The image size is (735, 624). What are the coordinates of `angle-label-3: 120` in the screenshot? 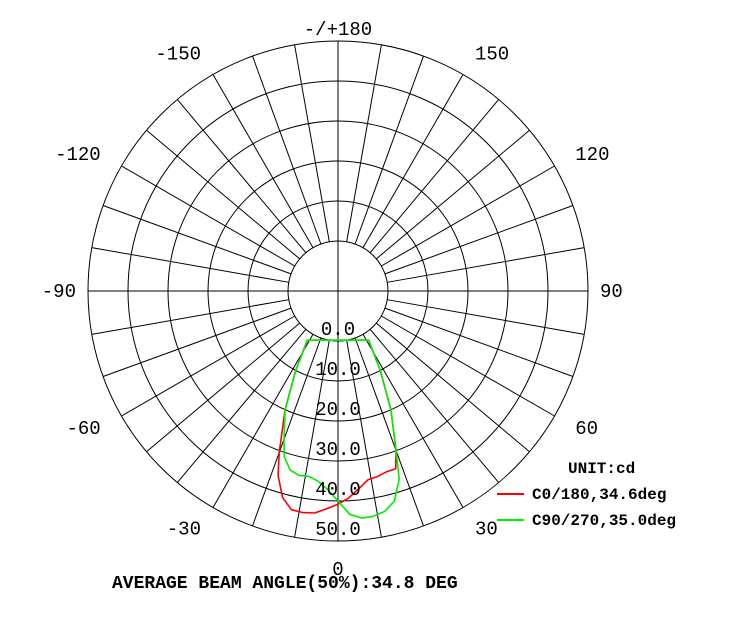 It's located at (592, 155).